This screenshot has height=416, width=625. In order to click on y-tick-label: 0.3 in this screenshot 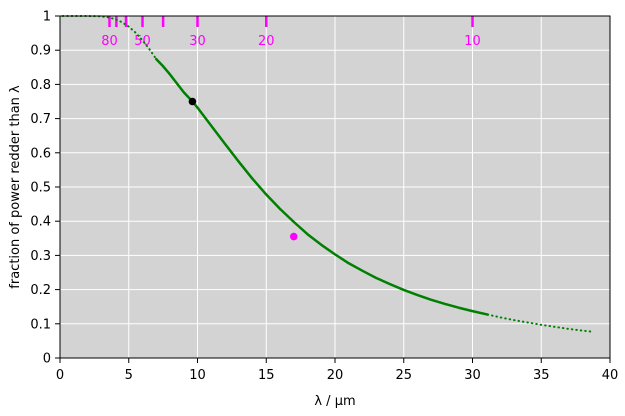, I will do `click(40, 256)`.